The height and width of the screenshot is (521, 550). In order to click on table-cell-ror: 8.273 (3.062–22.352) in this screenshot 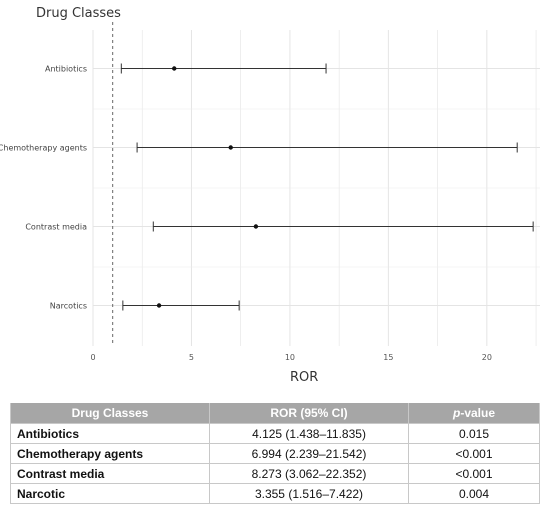, I will do `click(309, 473)`.